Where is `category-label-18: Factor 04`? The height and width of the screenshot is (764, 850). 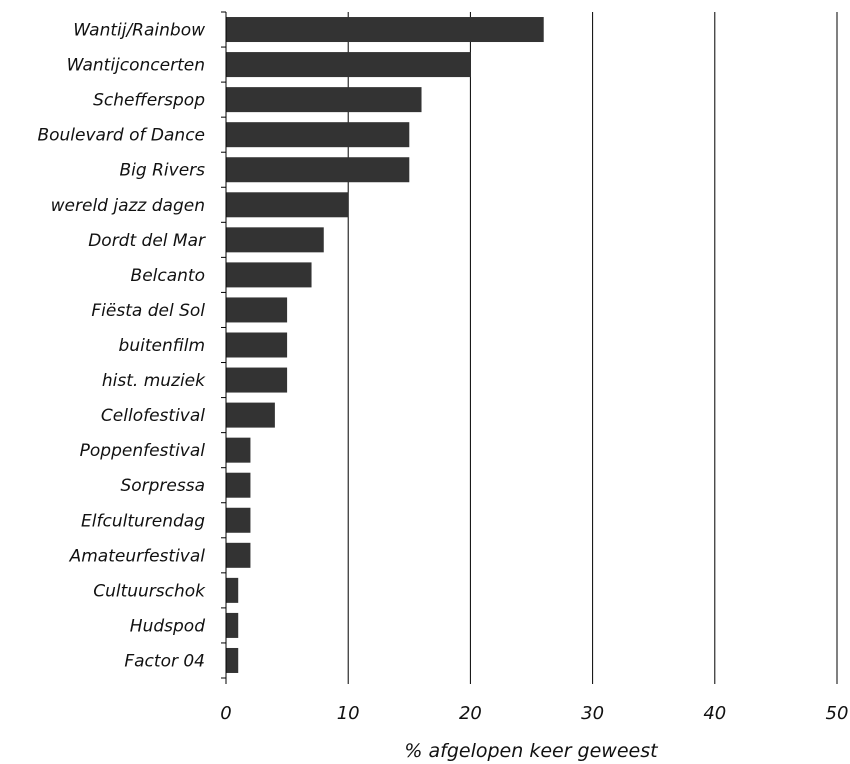
category-label-18: Factor 04 is located at coordinates (164, 661).